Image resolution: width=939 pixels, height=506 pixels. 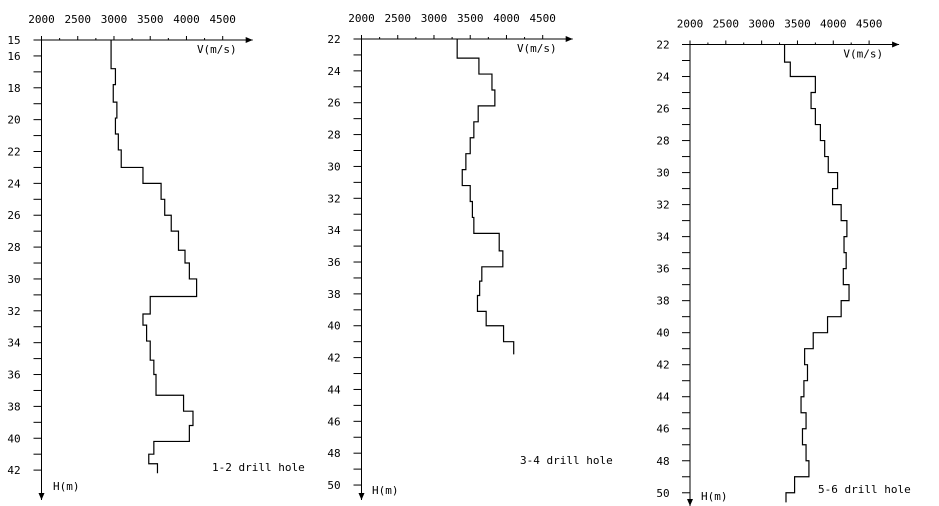 What do you see at coordinates (13, 88) in the screenshot?
I see `y-tick-label: 18` at bounding box center [13, 88].